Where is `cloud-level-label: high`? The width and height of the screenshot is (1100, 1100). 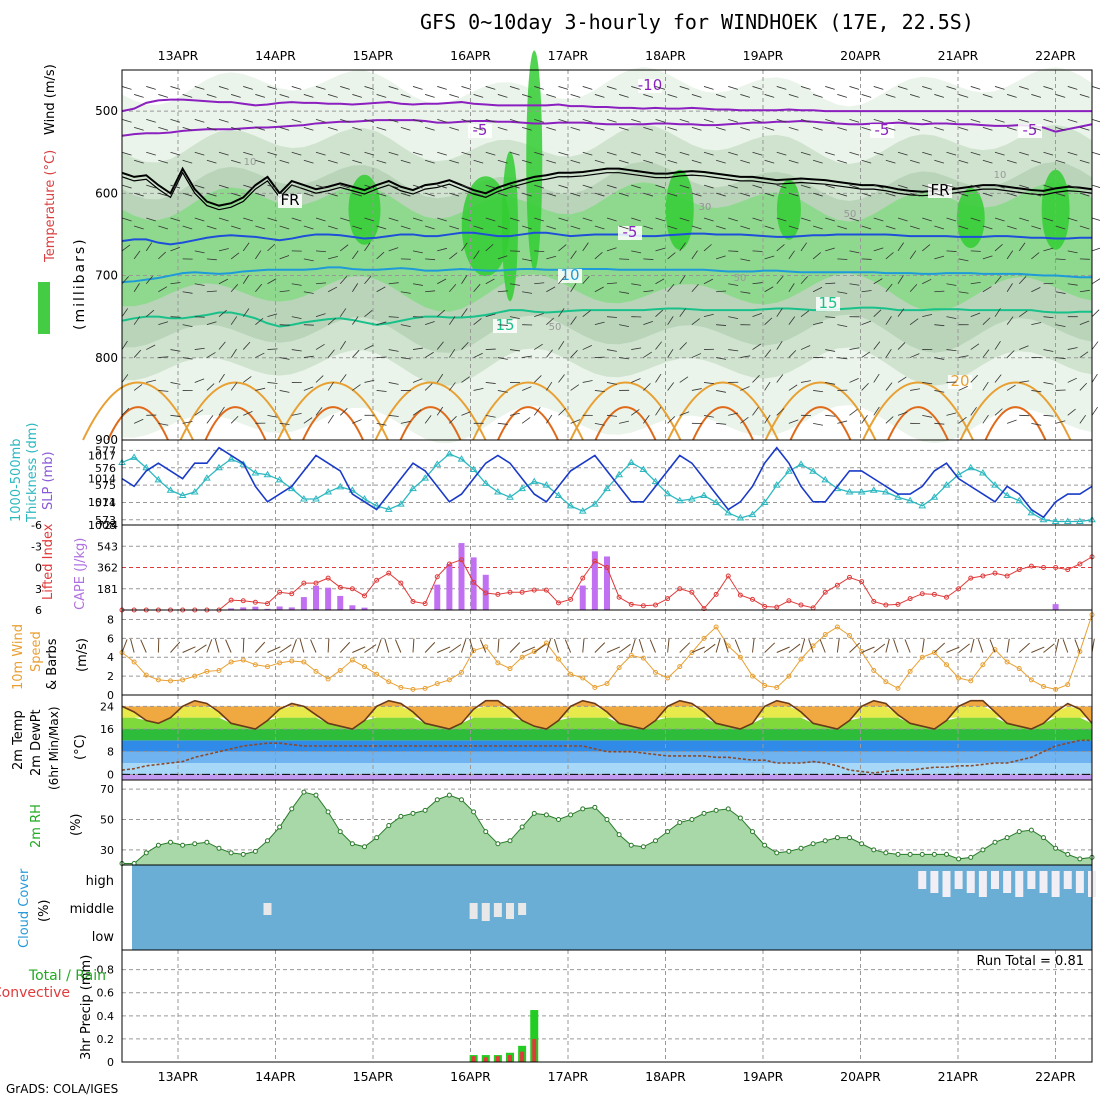 cloud-level-label: high is located at coordinates (100, 881).